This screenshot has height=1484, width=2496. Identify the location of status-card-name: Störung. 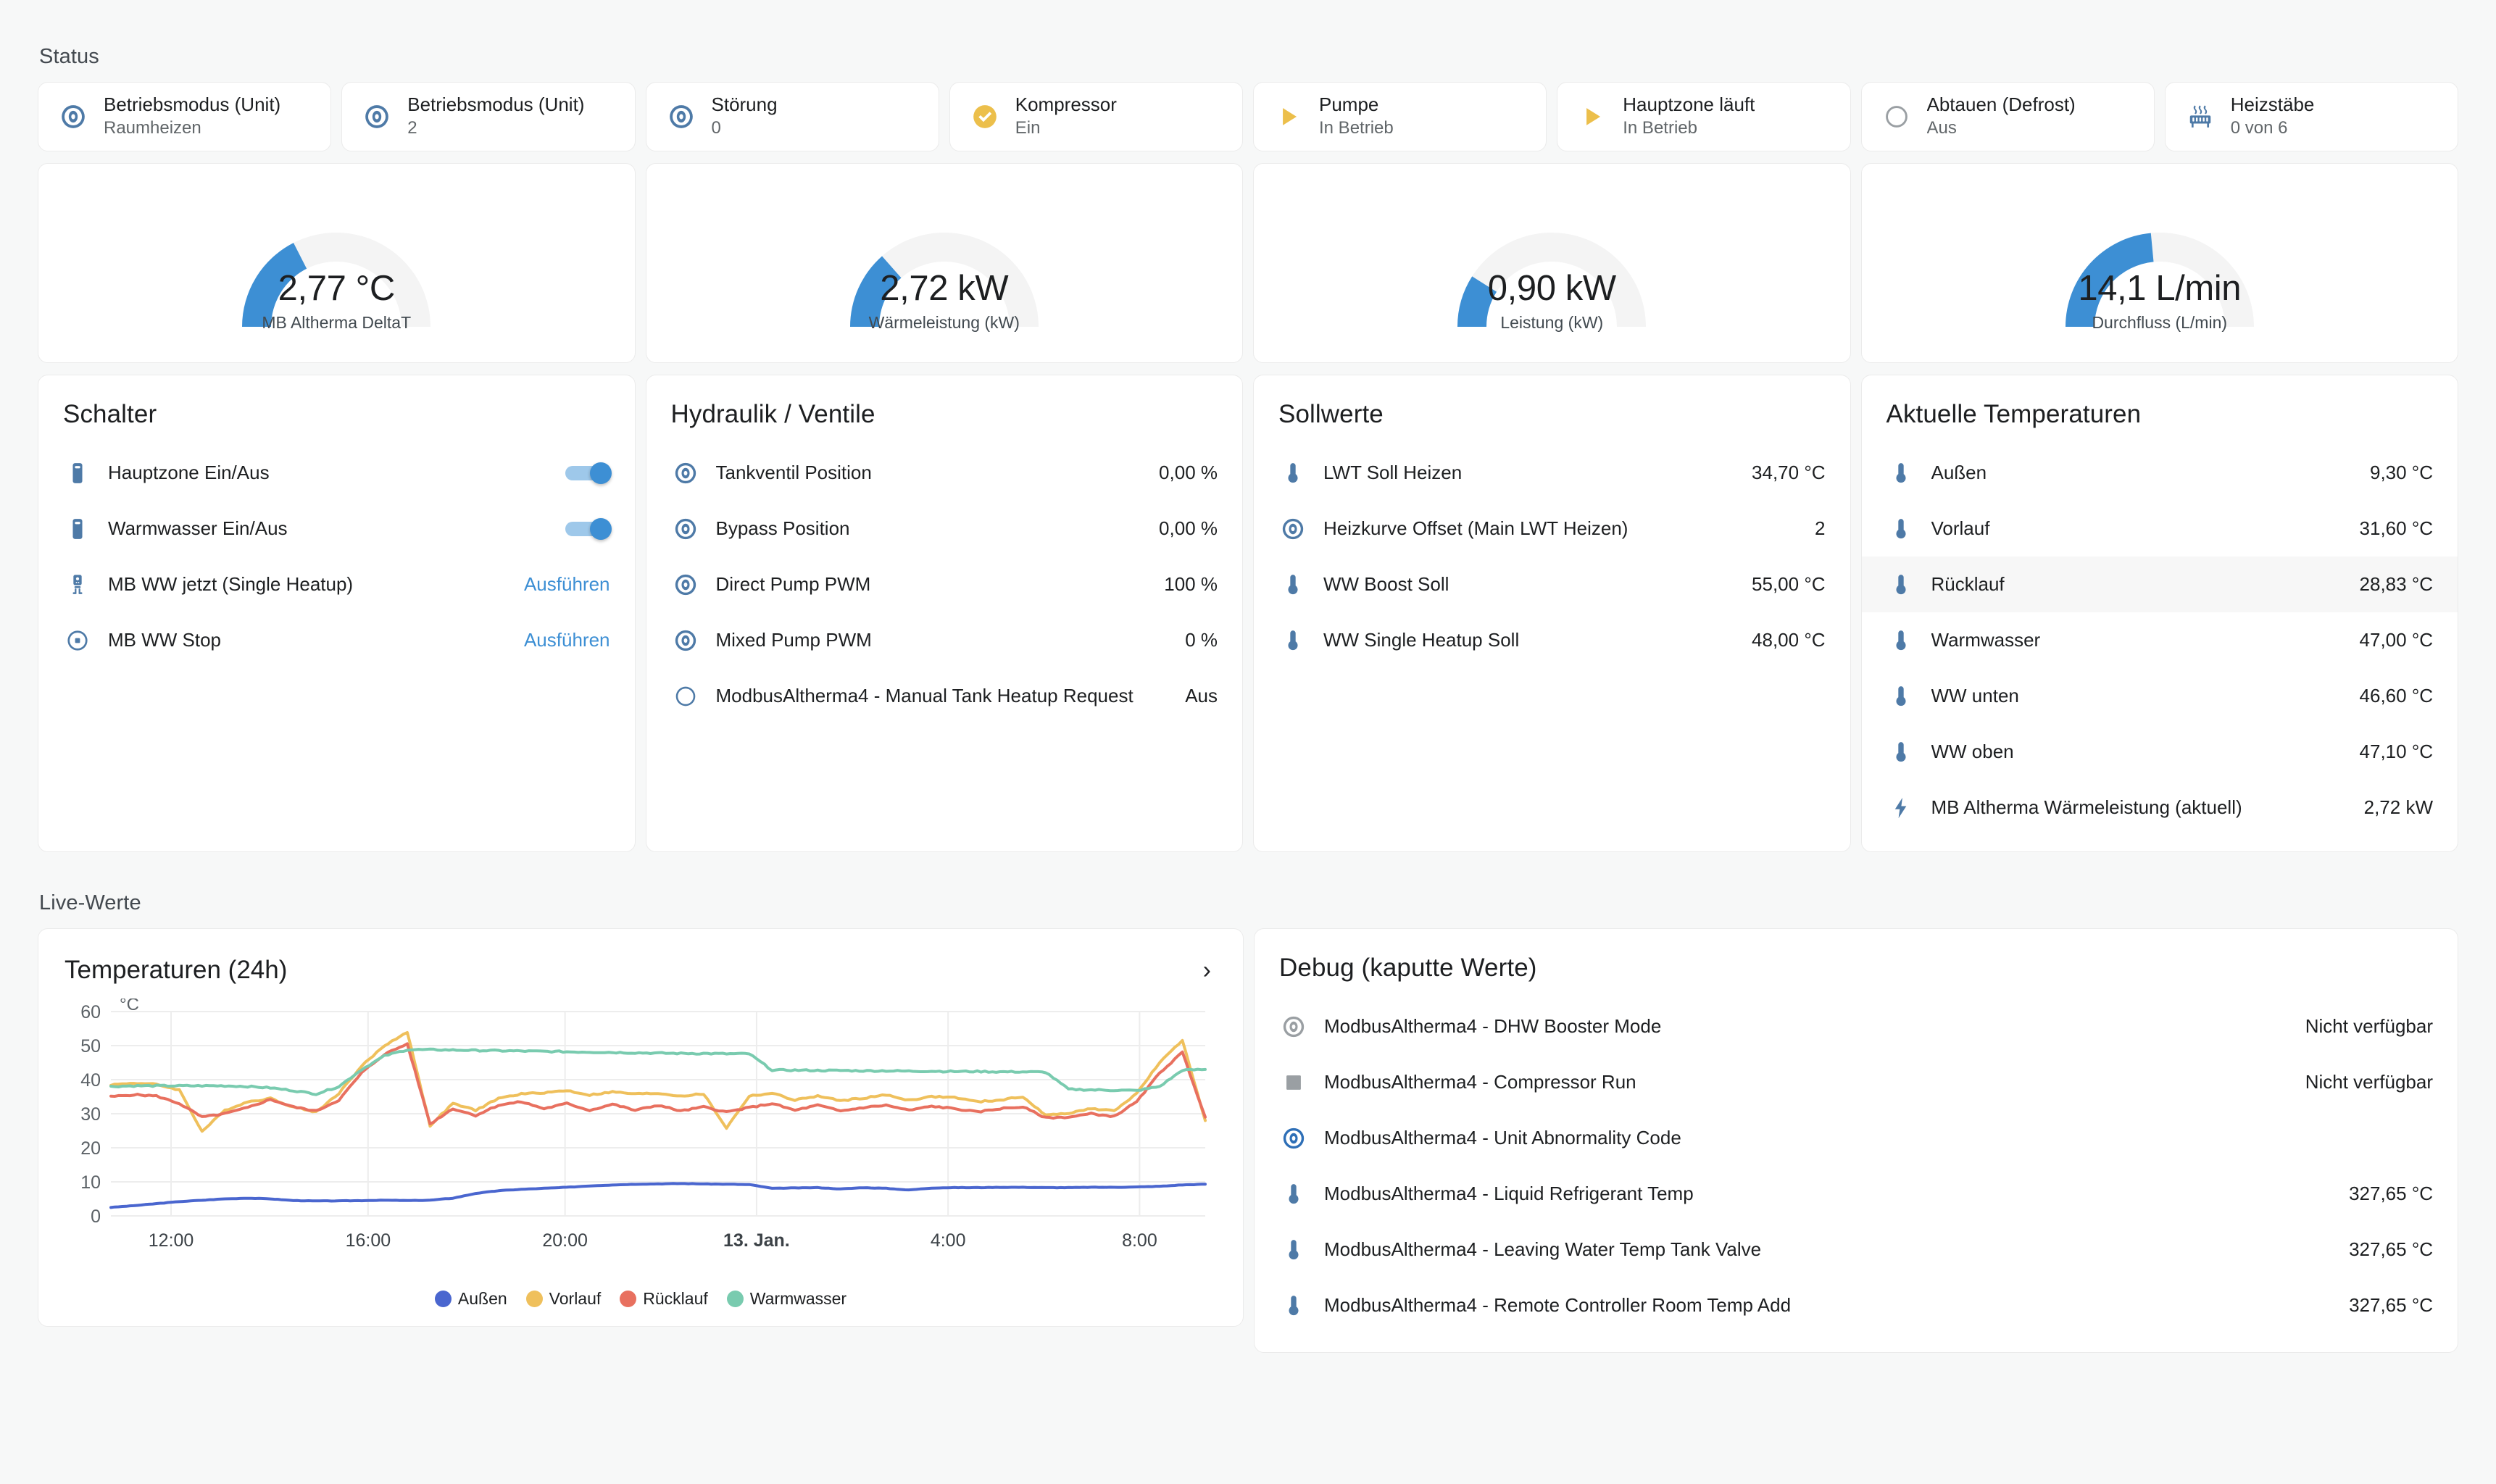
(744, 104).